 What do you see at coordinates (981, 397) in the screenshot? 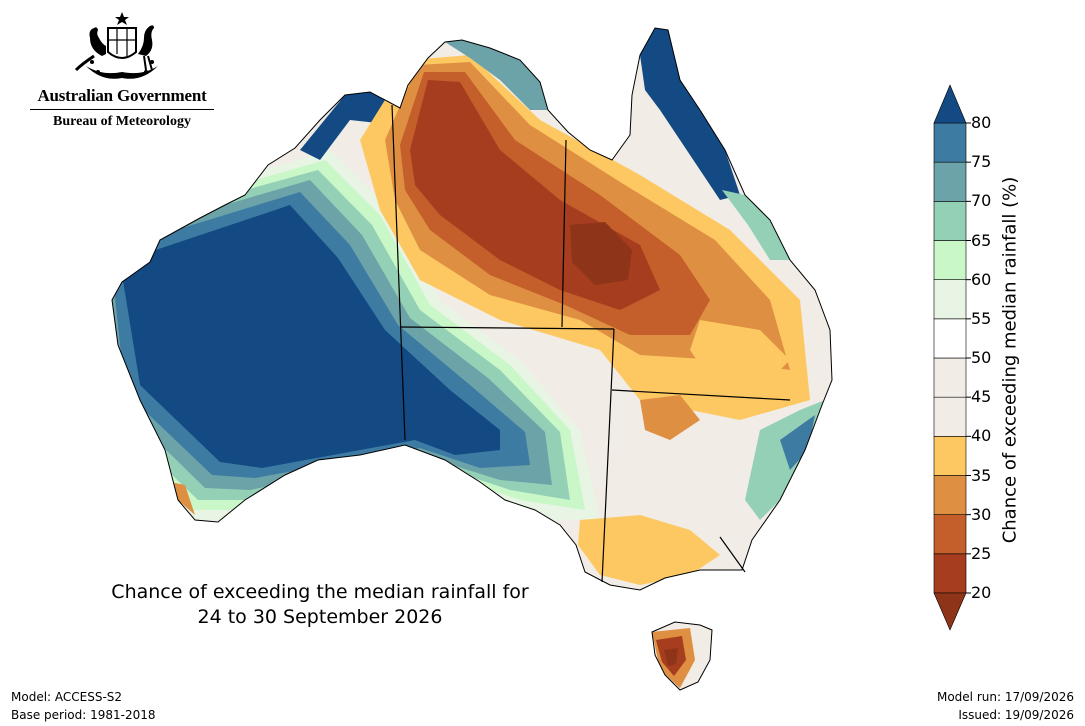
I see `colorbar-tick-label: 45` at bounding box center [981, 397].